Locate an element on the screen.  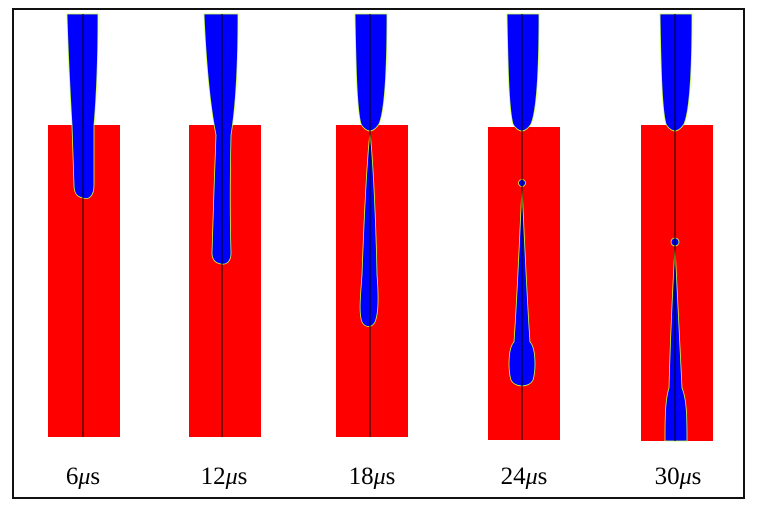
nozzle-jet is located at coordinates (221, 139).